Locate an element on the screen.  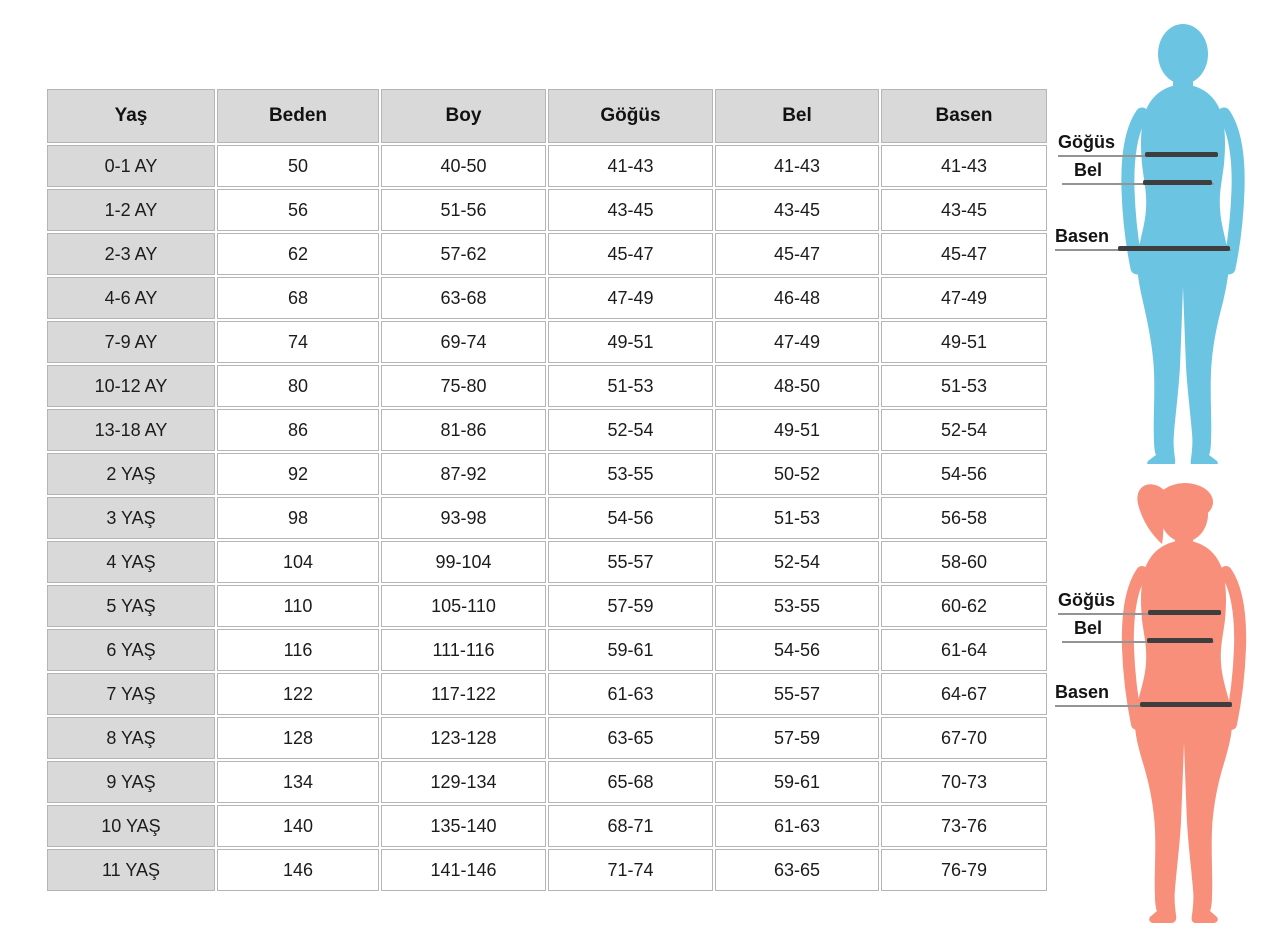
size-cell: 146 is located at coordinates (298, 870).